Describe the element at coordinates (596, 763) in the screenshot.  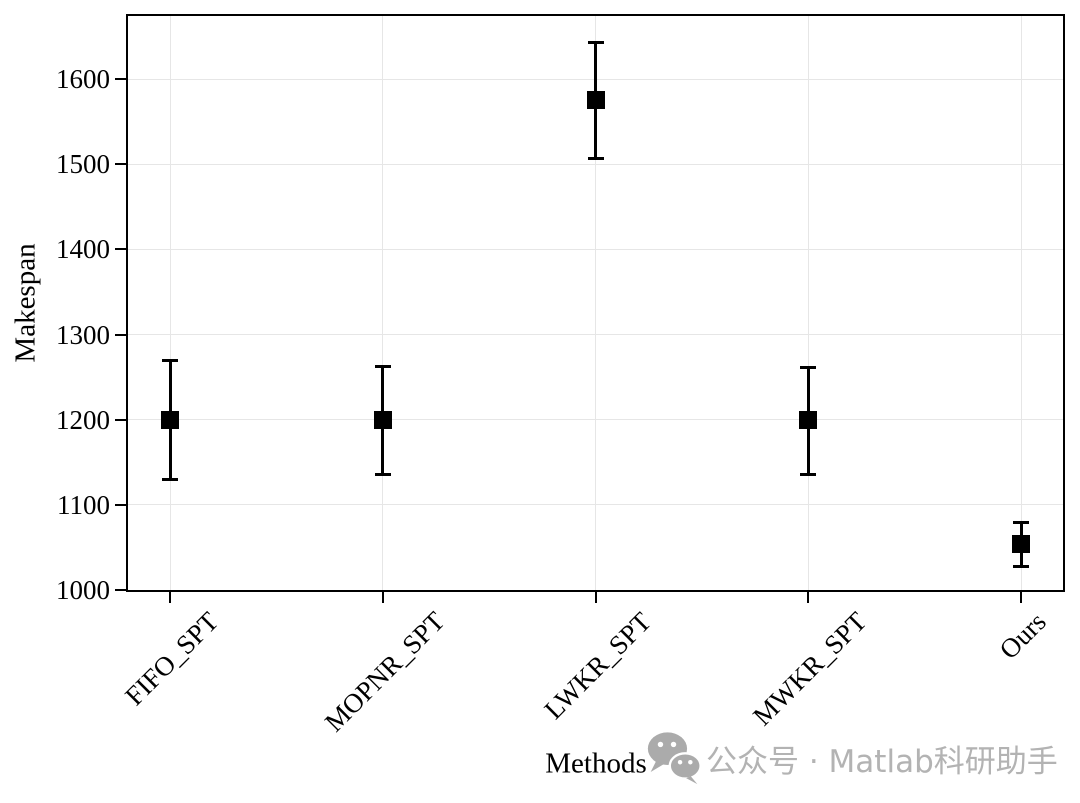
I see `x-axis-label: Methods` at that location.